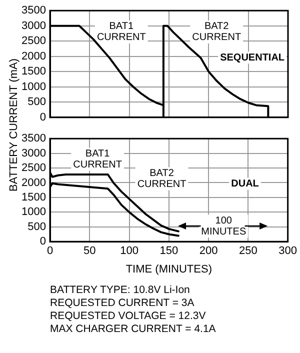  I want to click on x-tick-label: 100, so click(129, 251).